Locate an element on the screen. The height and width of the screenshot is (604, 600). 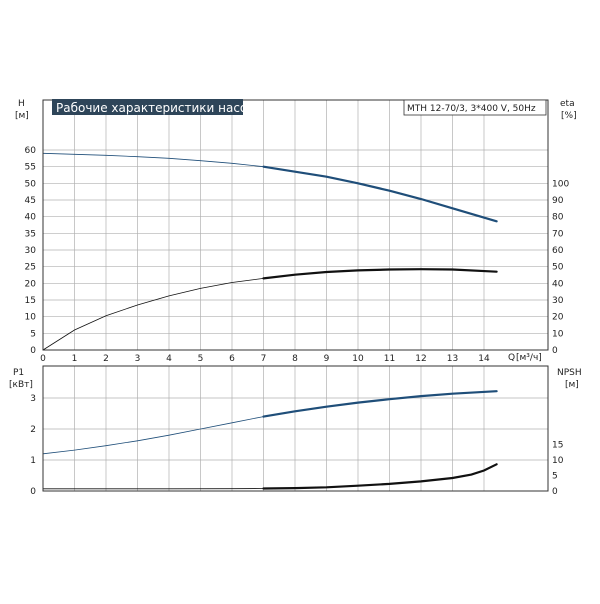
x-tick-label: 8 is located at coordinates (295, 359).